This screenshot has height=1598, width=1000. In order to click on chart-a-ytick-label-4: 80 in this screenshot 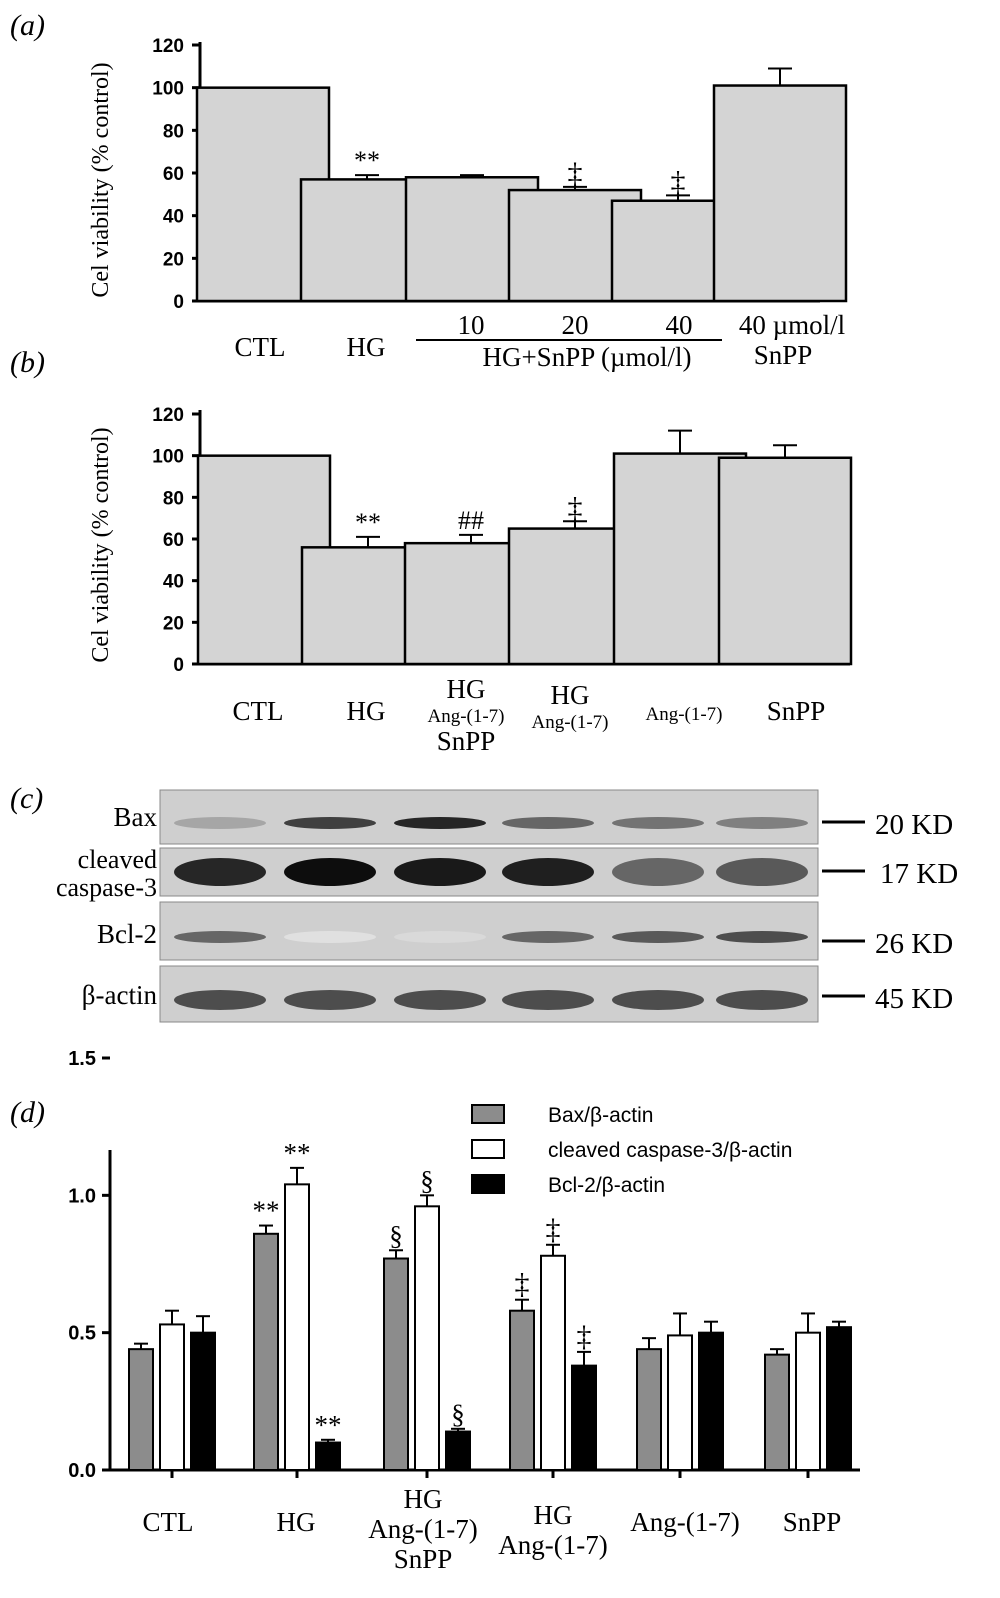, I will do `click(173, 131)`.